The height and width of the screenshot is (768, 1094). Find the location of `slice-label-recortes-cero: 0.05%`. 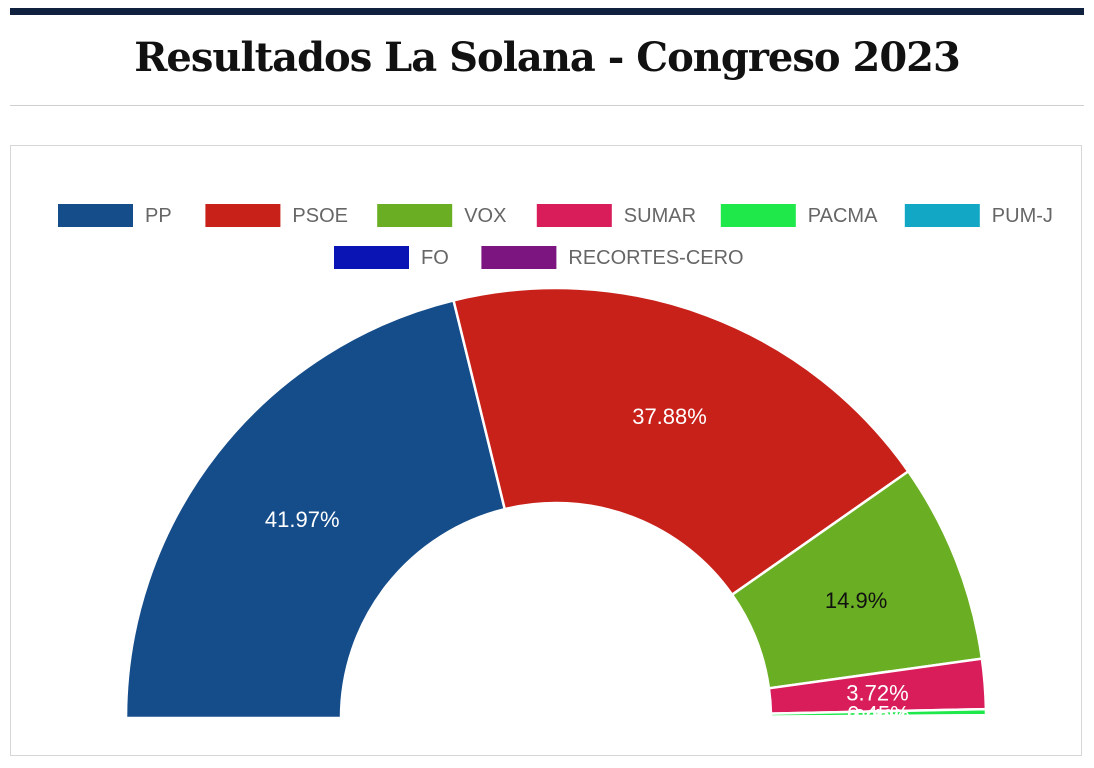

slice-label-recortes-cero: 0.05% is located at coordinates (878, 718).